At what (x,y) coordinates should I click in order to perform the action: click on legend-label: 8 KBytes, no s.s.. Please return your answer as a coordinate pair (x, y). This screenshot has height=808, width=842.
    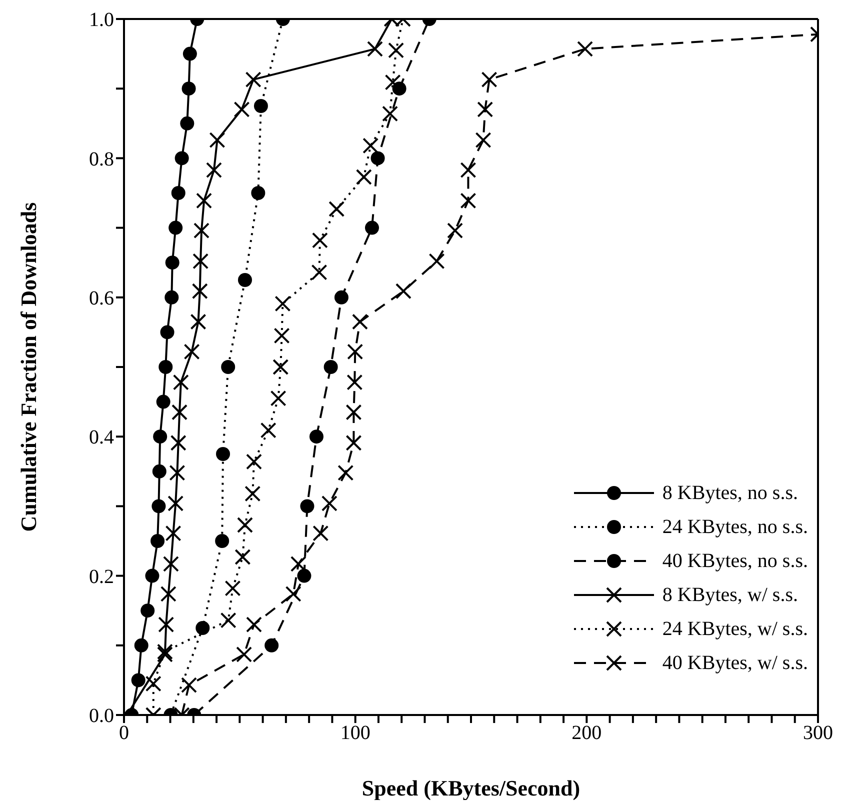
    Looking at the image, I should click on (730, 493).